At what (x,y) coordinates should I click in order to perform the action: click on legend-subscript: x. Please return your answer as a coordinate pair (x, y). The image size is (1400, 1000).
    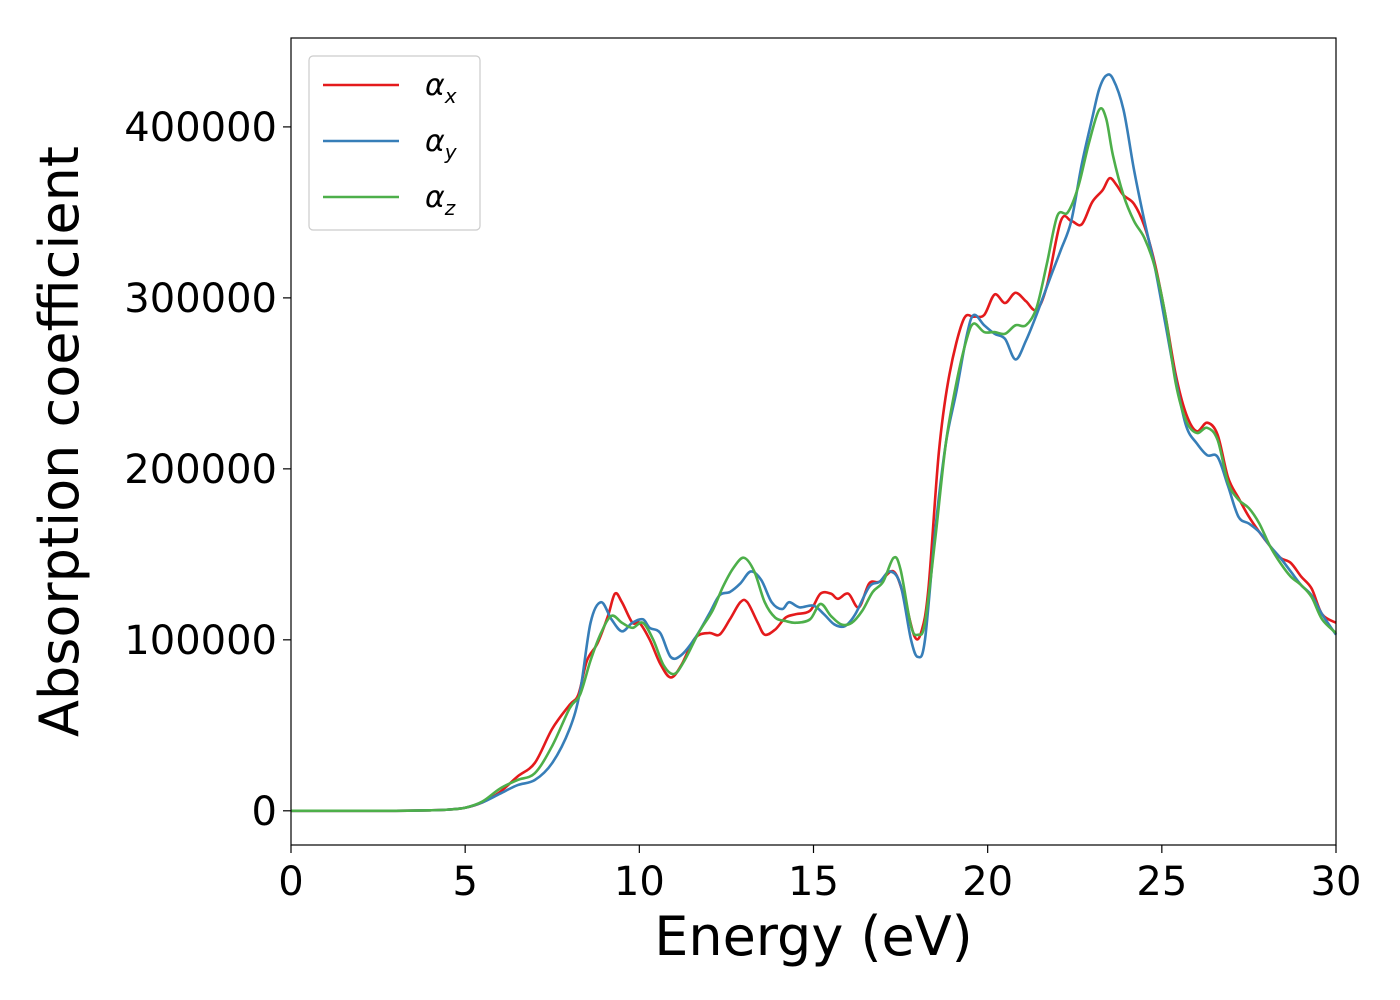
    Looking at the image, I should click on (450, 96).